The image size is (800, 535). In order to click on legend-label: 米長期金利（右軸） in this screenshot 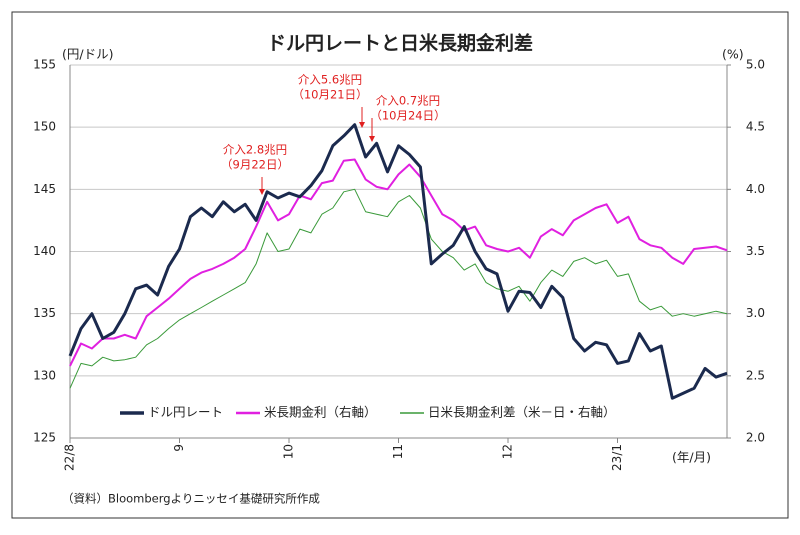, I will do `click(320, 412)`.